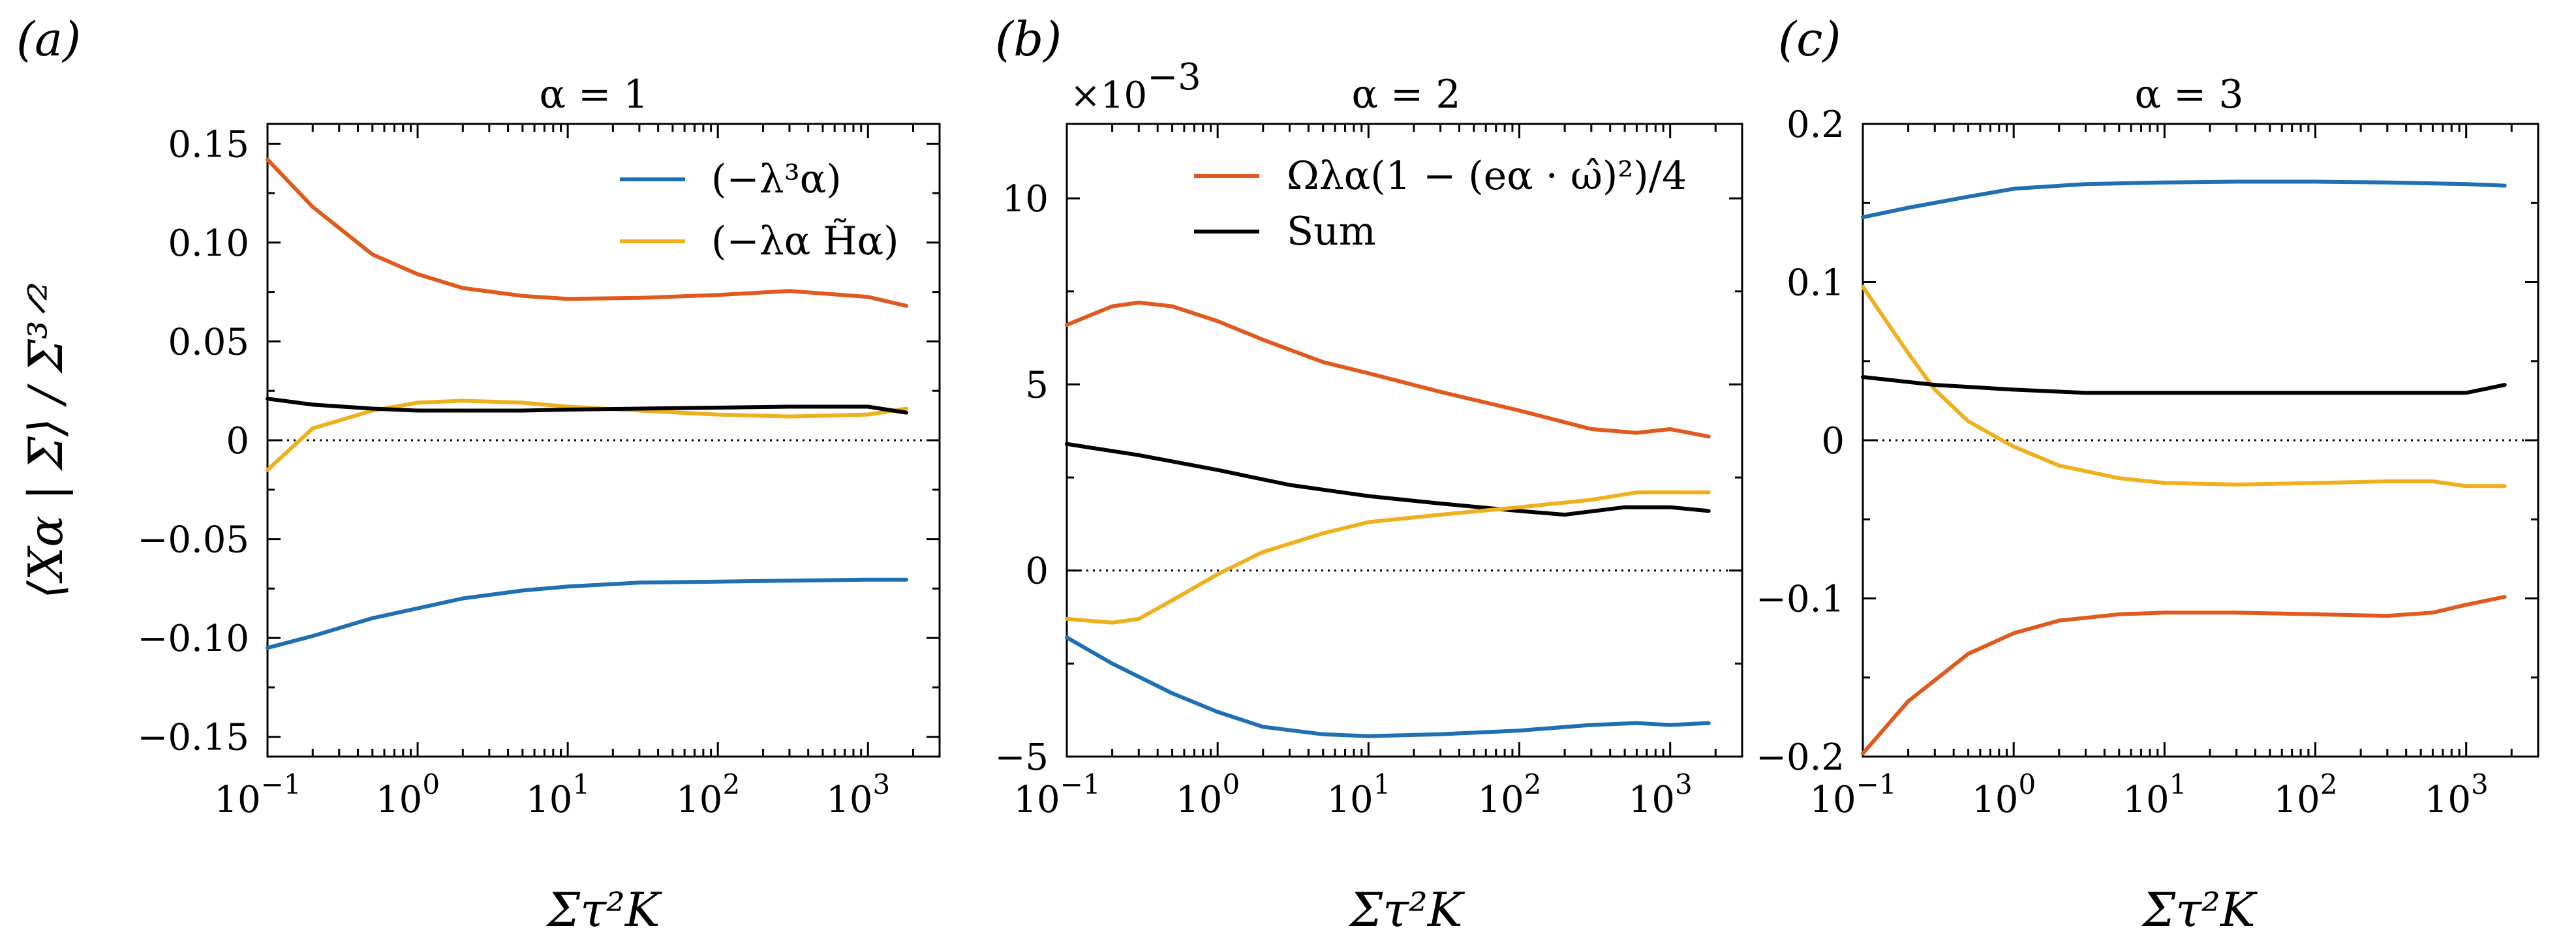 This screenshot has height=949, width=2576. I want to click on y-tick-label: 0.15, so click(208, 144).